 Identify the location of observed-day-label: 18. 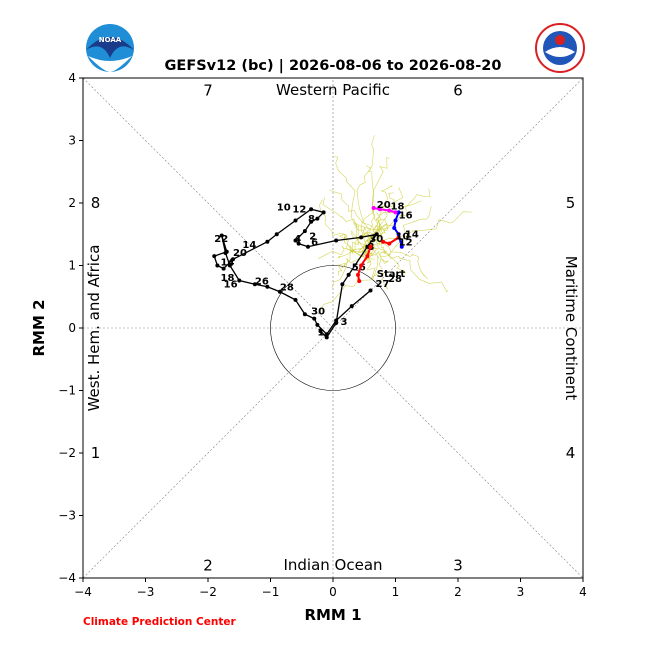
(228, 278).